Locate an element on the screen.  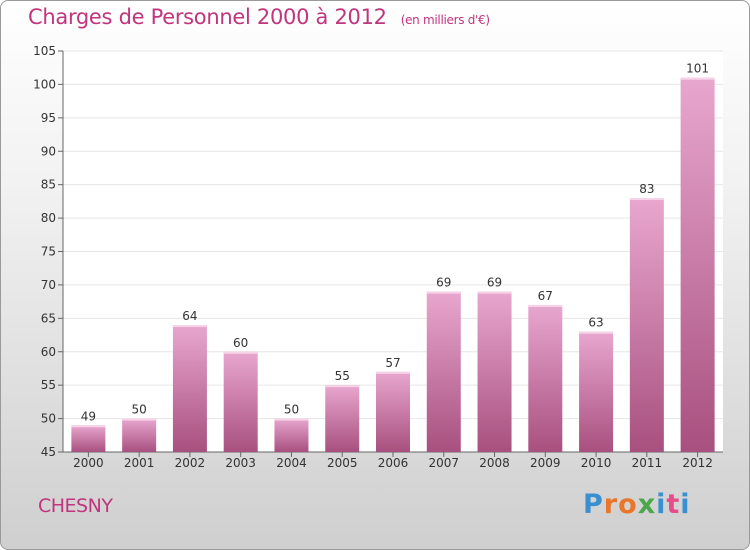
x-tick-label: 2002 is located at coordinates (190, 463).